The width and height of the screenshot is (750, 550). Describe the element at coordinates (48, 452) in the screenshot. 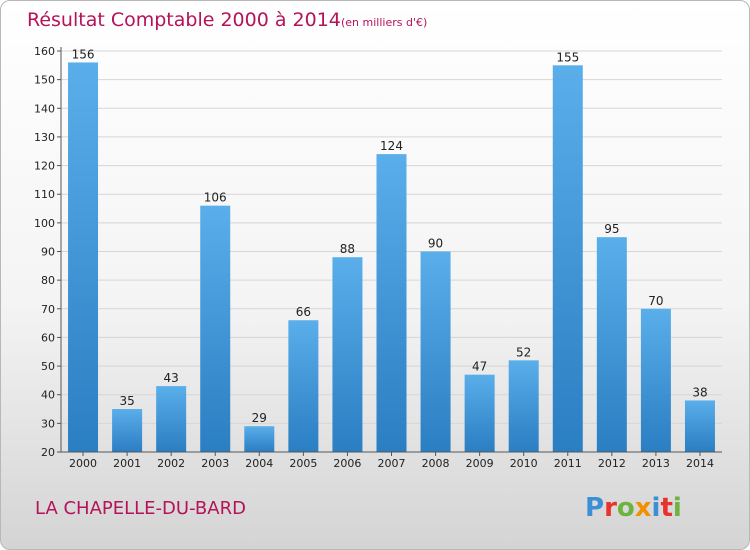

I see `y-tick-label: 20` at that location.